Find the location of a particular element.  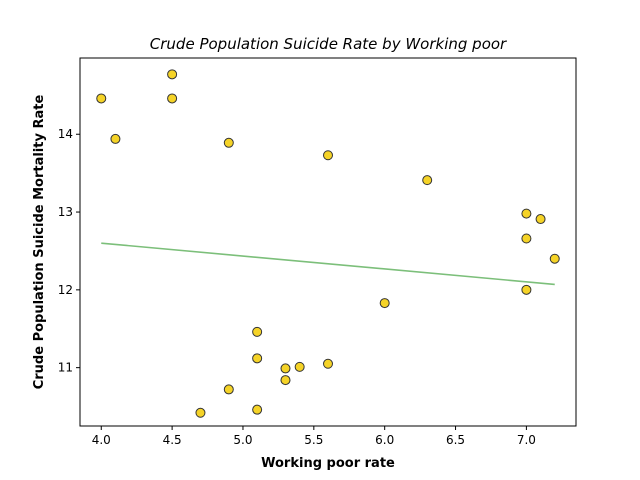

x-tick-label: 5.0 is located at coordinates (242, 440).